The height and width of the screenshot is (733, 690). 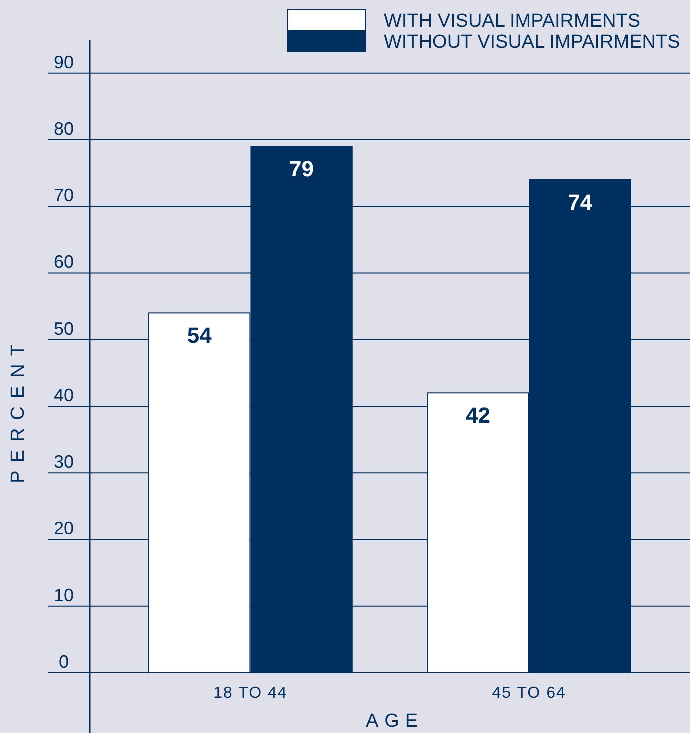 I want to click on y-tick-label: 60, so click(x=64, y=262).